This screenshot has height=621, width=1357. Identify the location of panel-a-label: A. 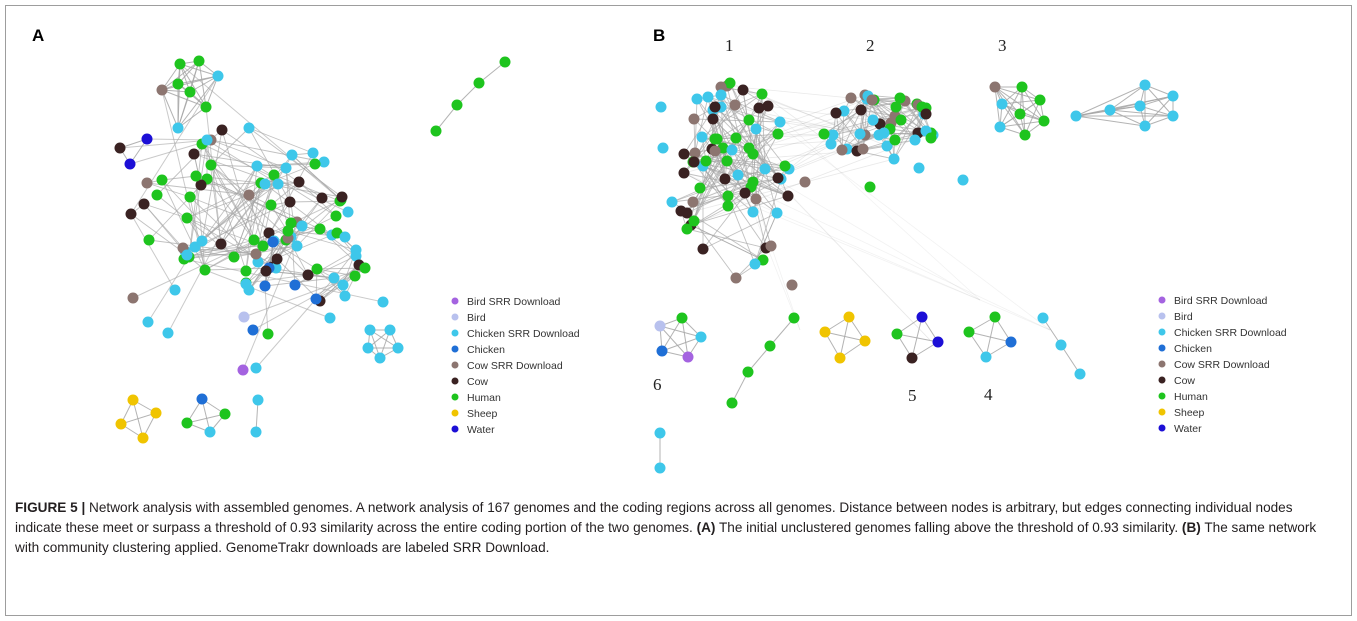
(38, 35).